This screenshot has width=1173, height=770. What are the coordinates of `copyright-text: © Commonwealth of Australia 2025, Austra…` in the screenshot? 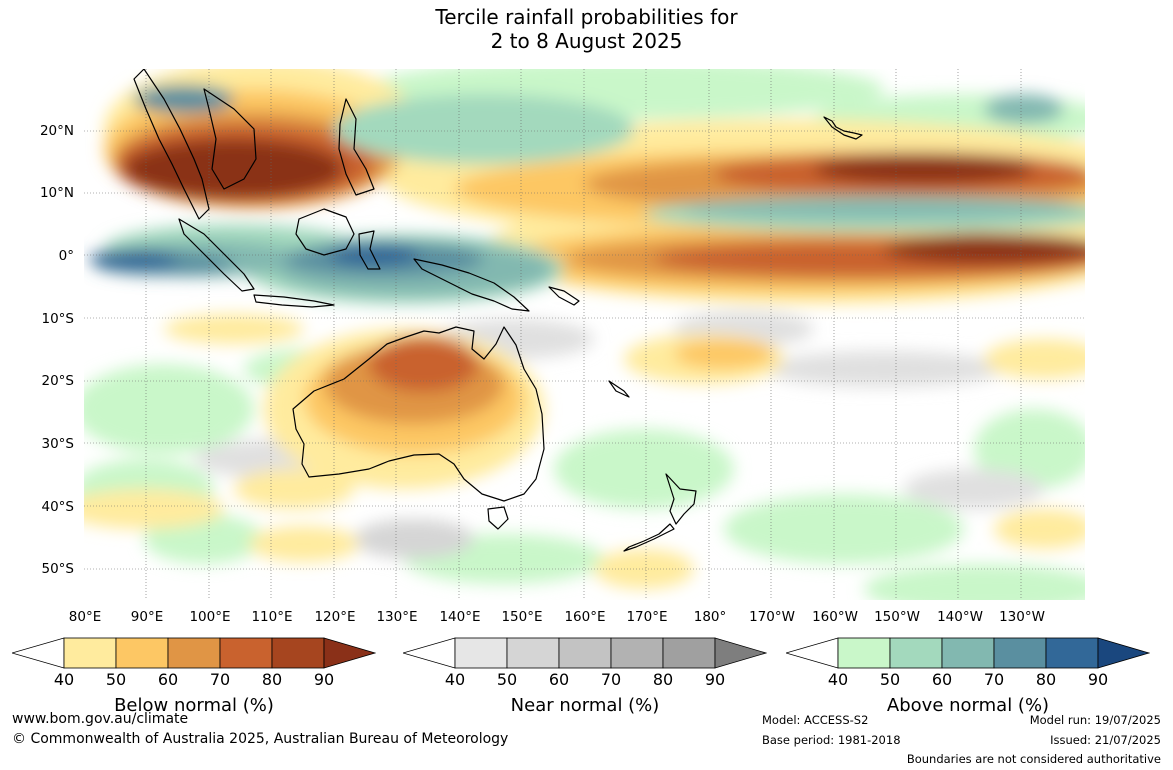 It's located at (260, 739).